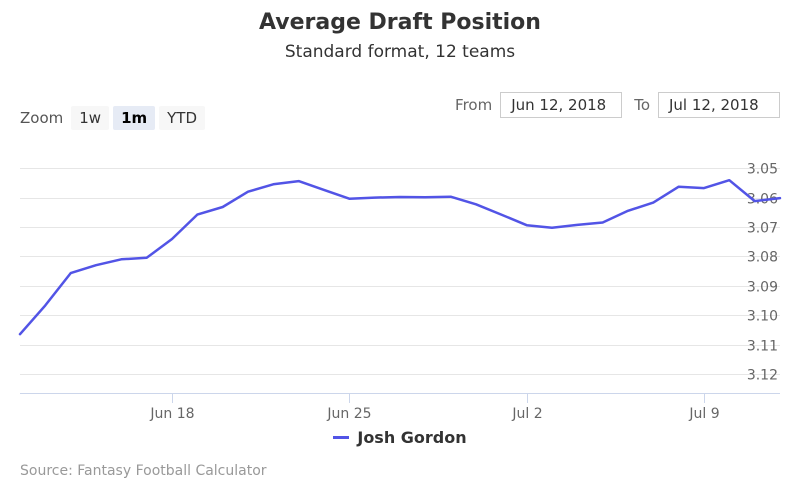  I want to click on y-tick-label: 3.10, so click(762, 317).